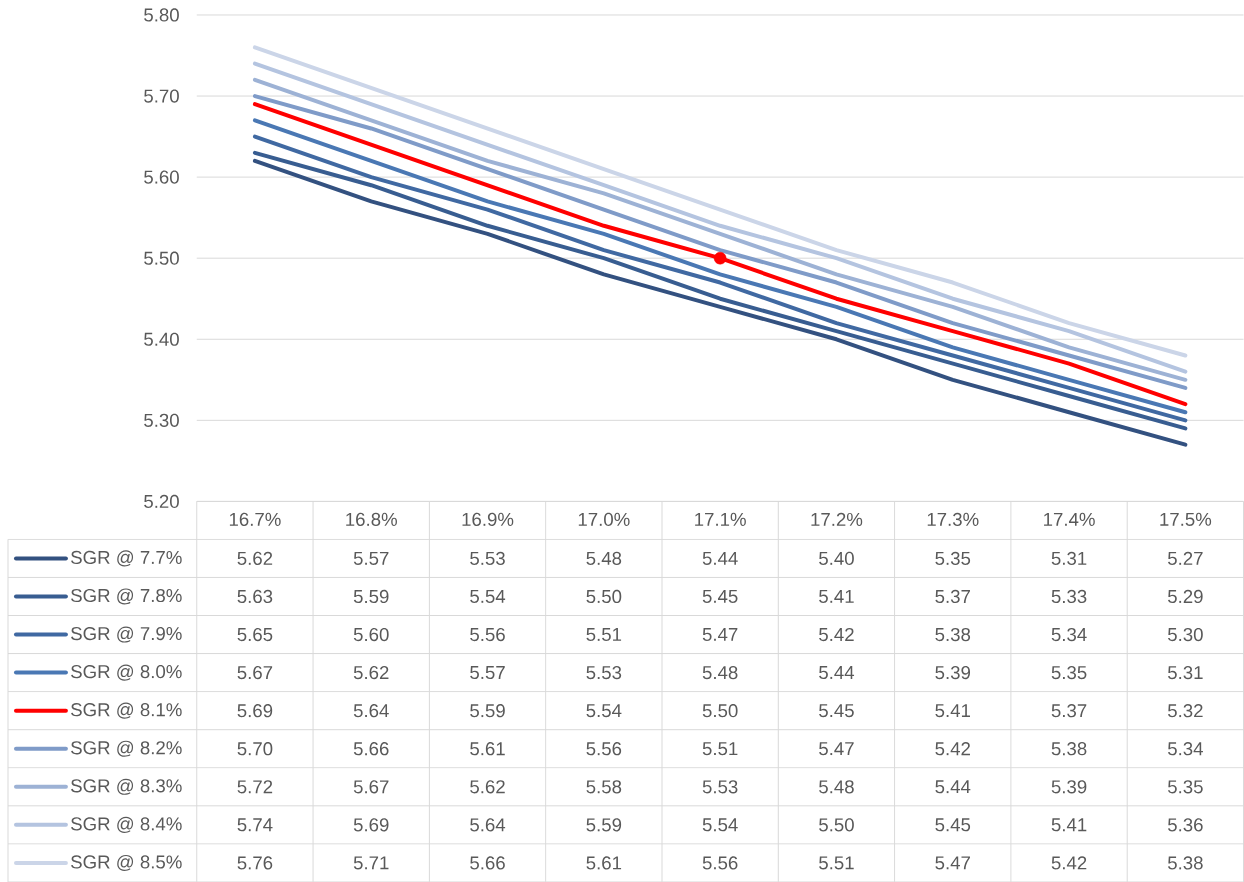  Describe the element at coordinates (255, 825) in the screenshot. I see `data-label: 5.74` at that location.